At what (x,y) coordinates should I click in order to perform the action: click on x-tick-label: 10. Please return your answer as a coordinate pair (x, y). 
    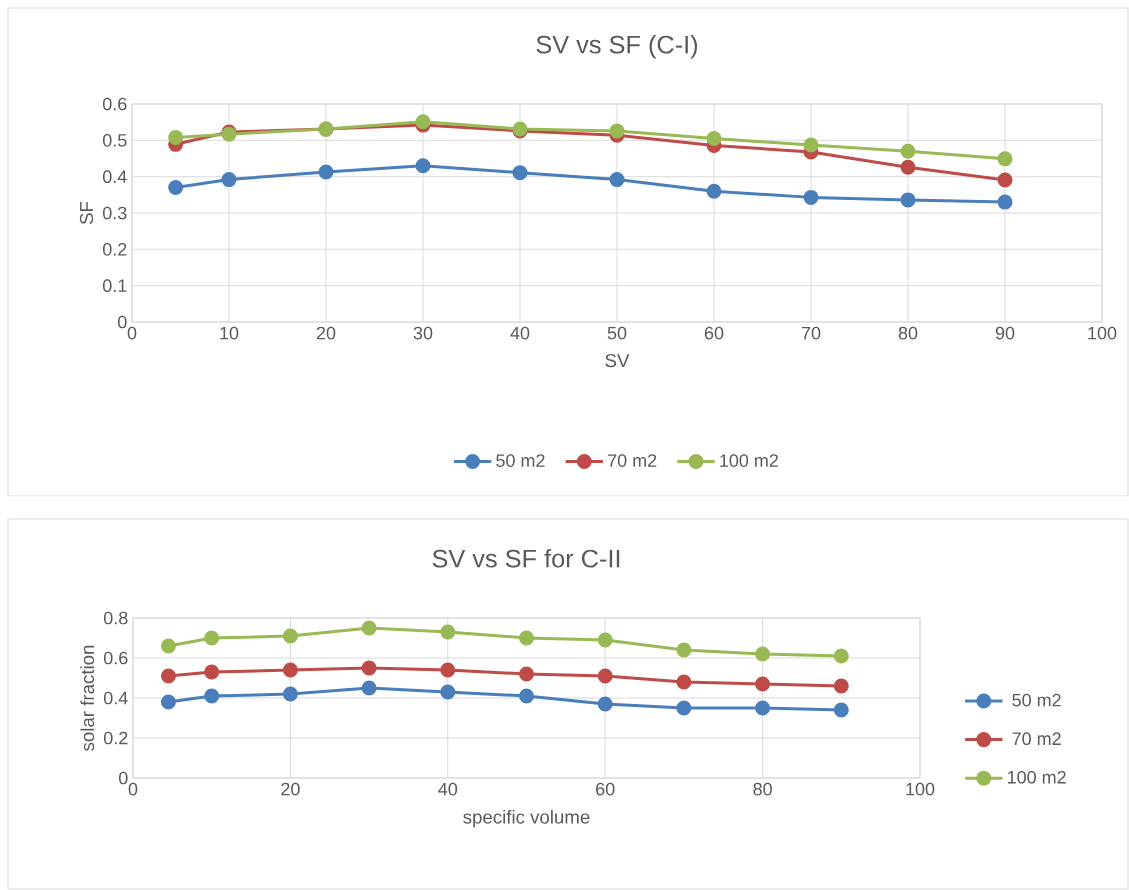
    Looking at the image, I should click on (229, 333).